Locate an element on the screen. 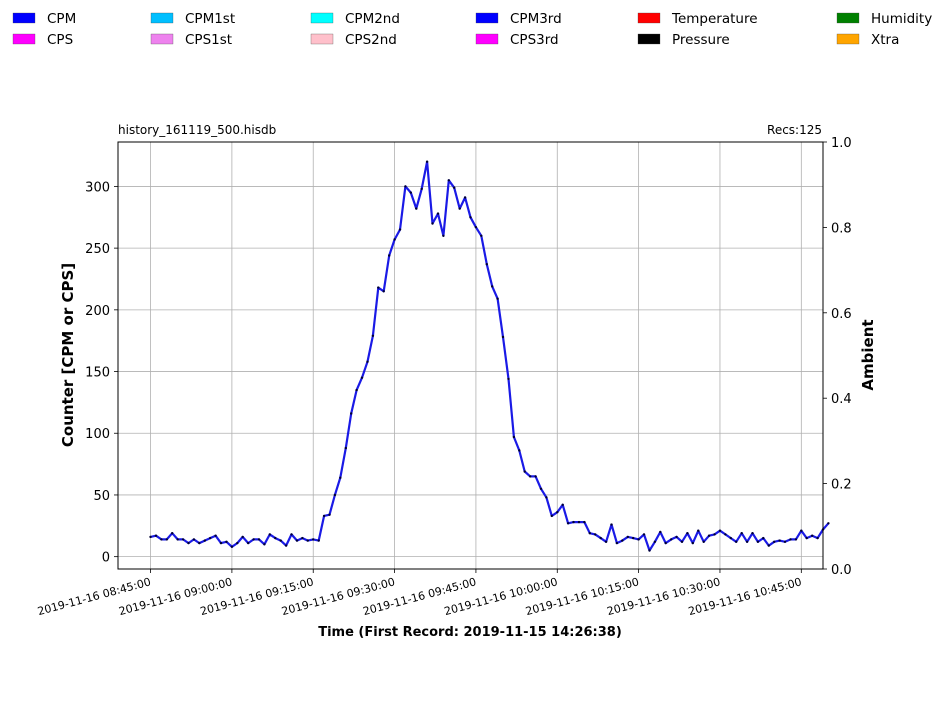 This screenshot has height=711, width=946. y-right-tick-label: 0.0 is located at coordinates (841, 570).